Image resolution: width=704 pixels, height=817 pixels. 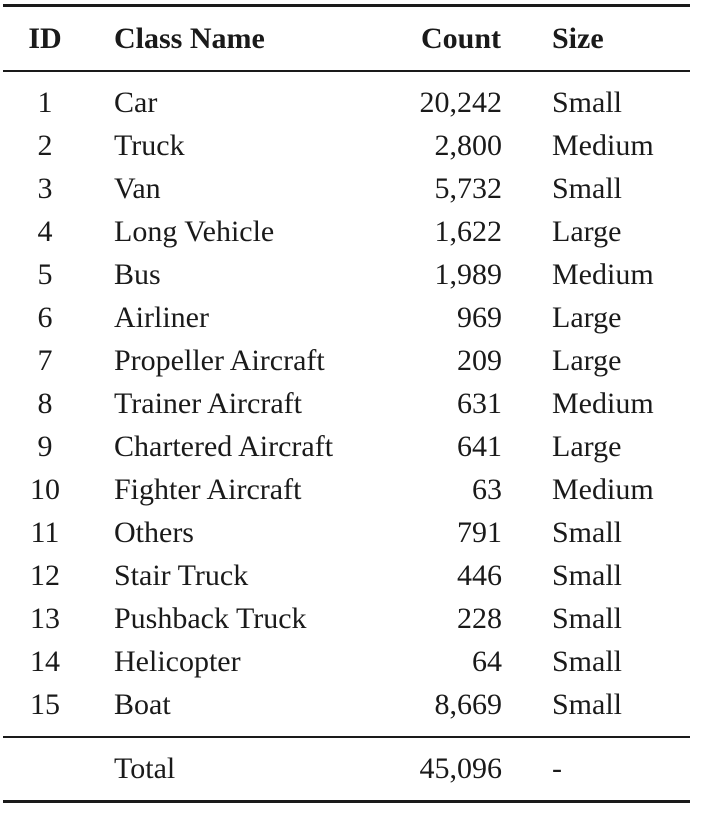 What do you see at coordinates (137, 188) in the screenshot?
I see `cell-class-name: Van` at bounding box center [137, 188].